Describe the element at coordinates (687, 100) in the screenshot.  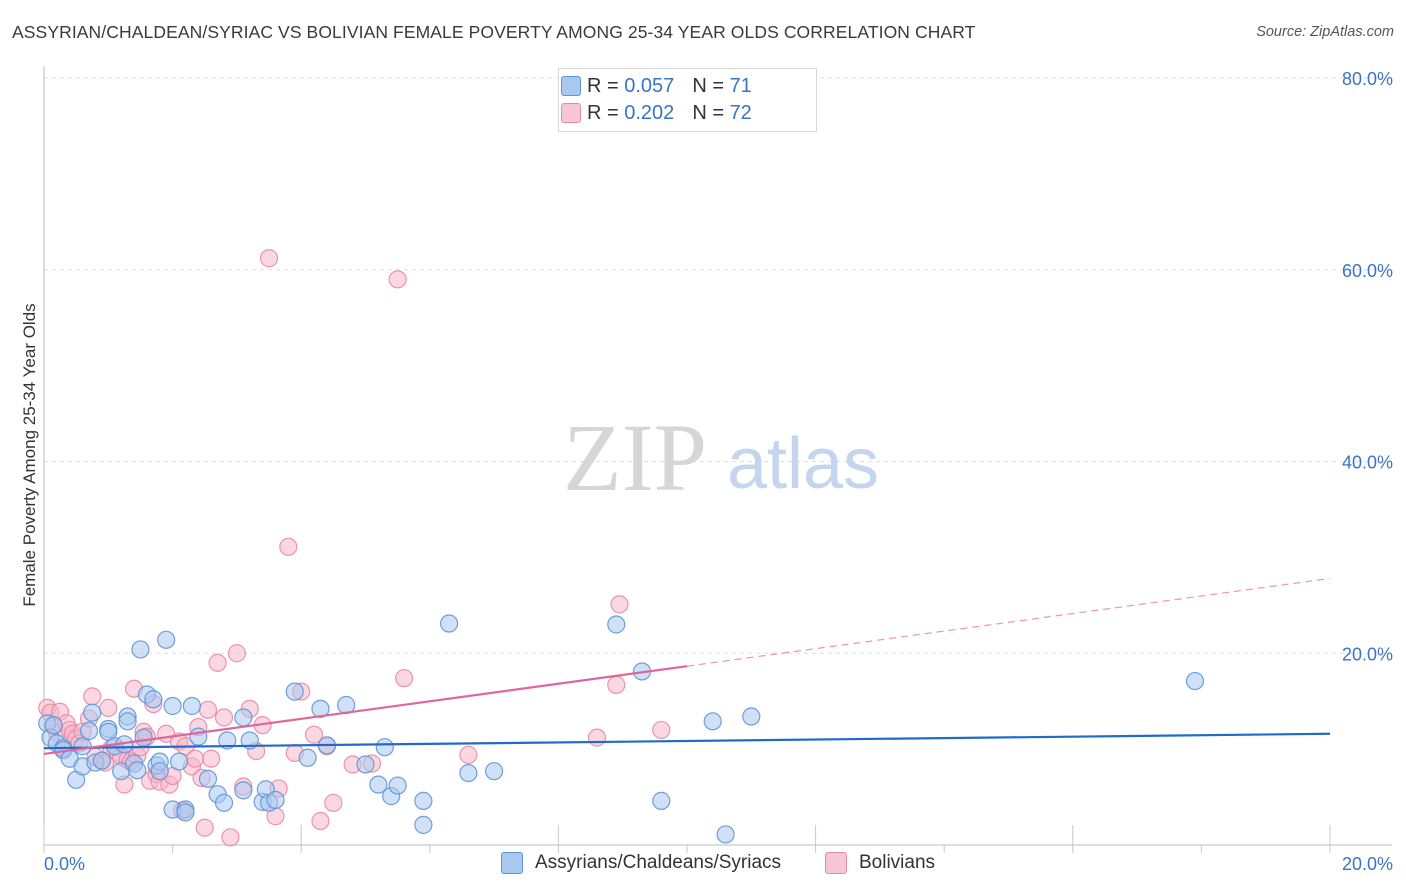
I see `correlation-legend: R = 0.057 N = 71 R = 0.202 N = 72` at that location.